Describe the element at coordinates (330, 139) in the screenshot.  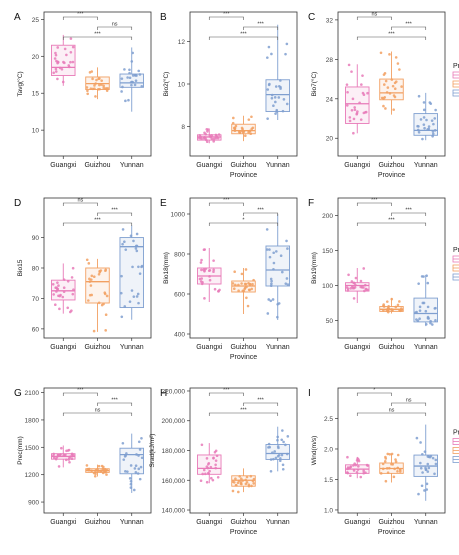
I see `y-tick-label: 20` at that location.